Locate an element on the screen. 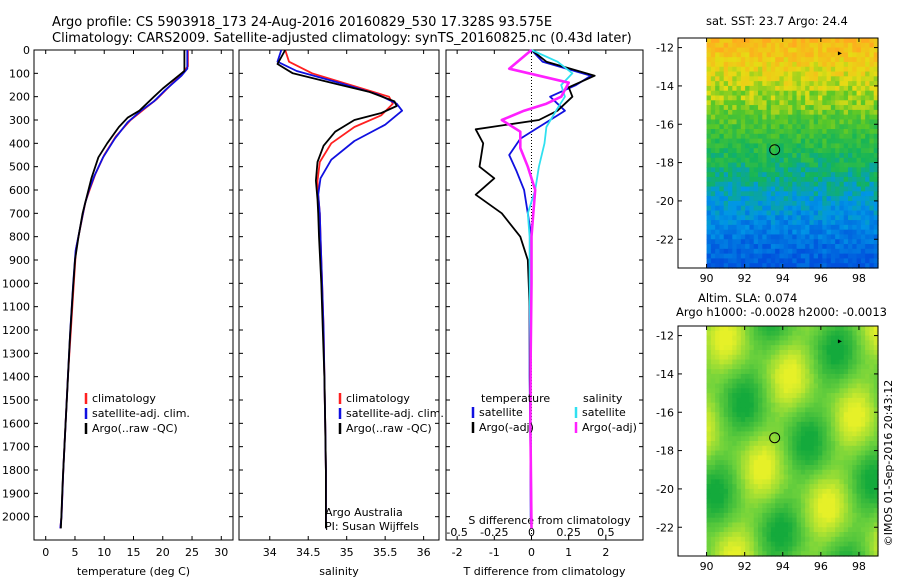 This screenshot has height=580, width=900. sst-map-cells is located at coordinates (792, 153).